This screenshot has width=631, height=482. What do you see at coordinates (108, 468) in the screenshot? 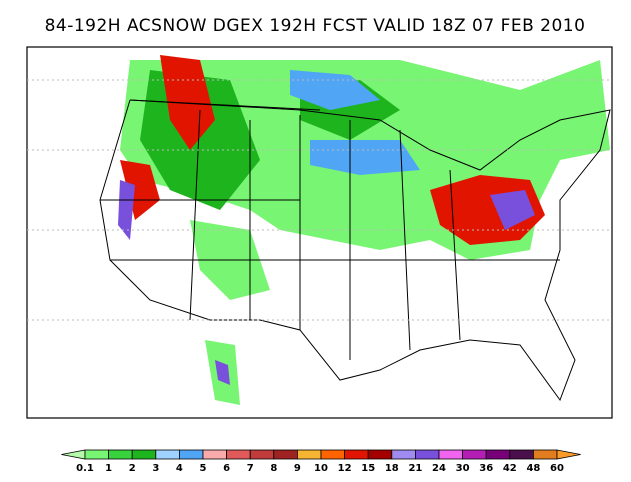
I see `colorbar-label: 1` at bounding box center [108, 468].